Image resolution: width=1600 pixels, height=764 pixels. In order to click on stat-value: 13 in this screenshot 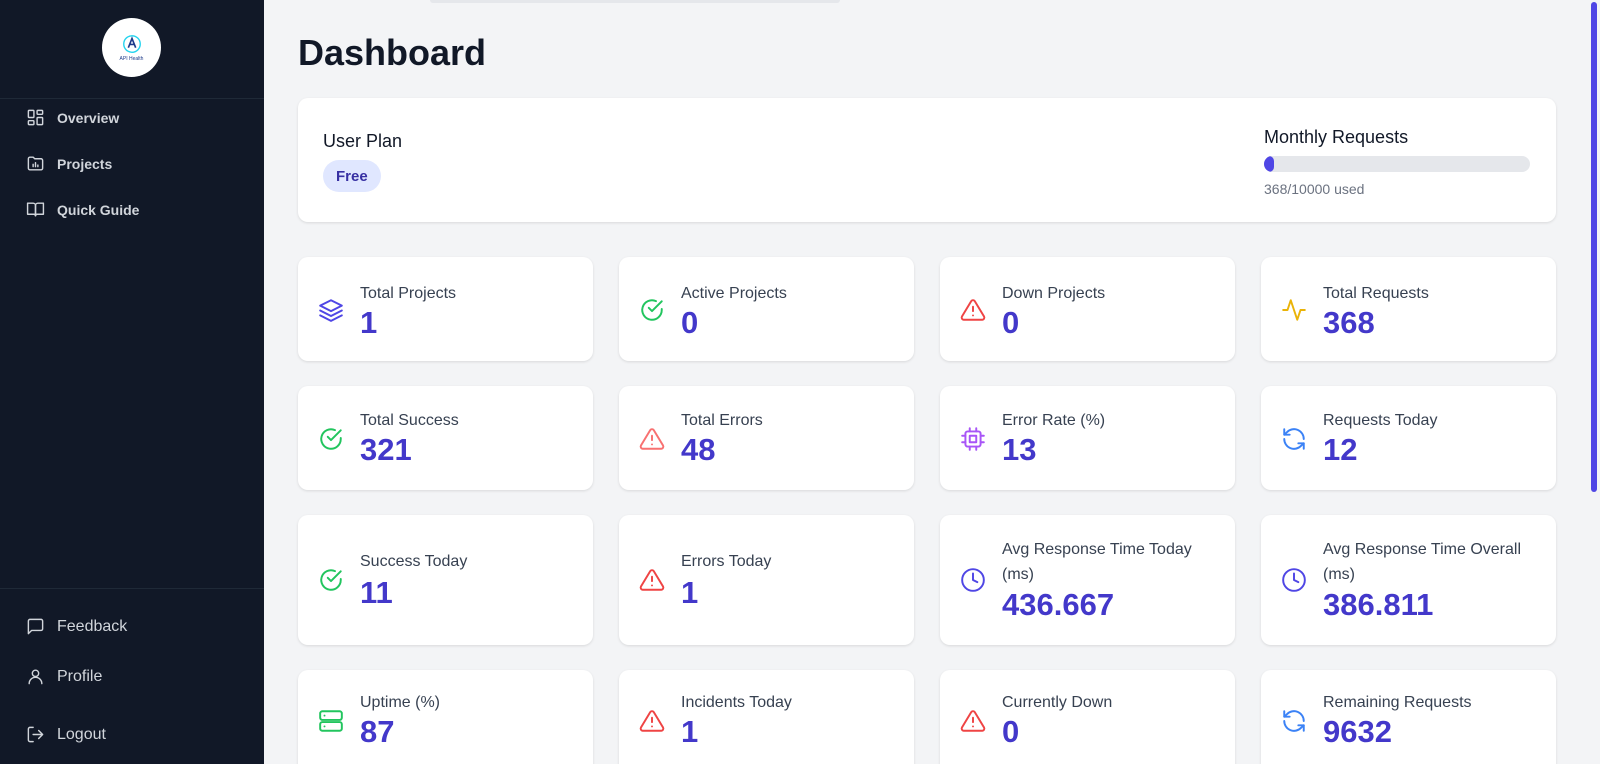, I will do `click(1019, 449)`.